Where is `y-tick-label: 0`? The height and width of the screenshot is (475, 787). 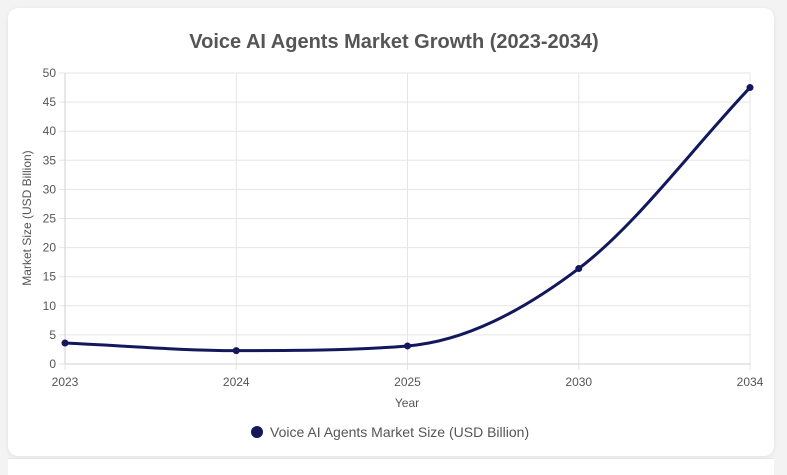 y-tick-label: 0 is located at coordinates (52, 364).